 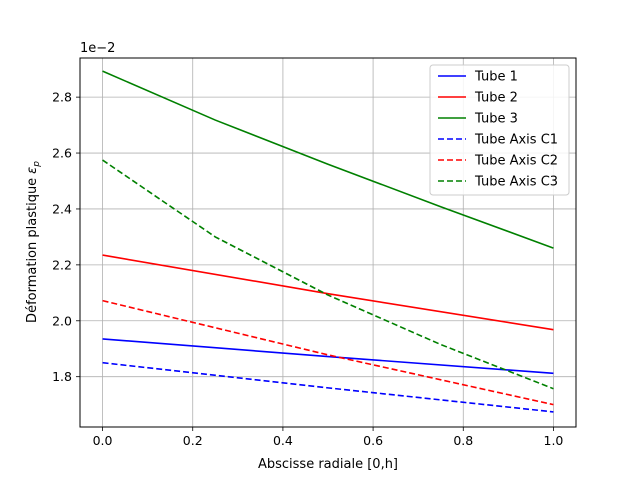 I want to click on y-axis-multiplier: 1e−2, so click(x=97, y=48).